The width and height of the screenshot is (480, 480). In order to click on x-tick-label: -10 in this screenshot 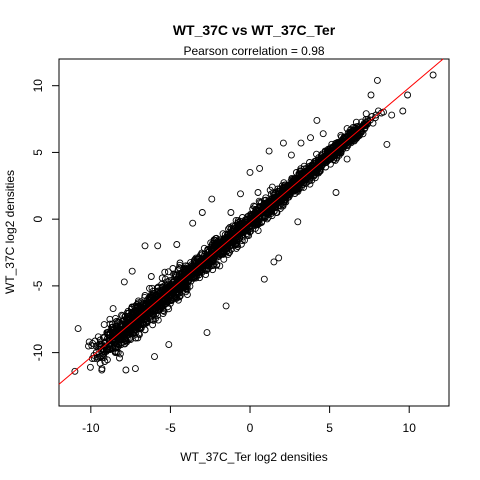, I will do `click(91, 428)`.